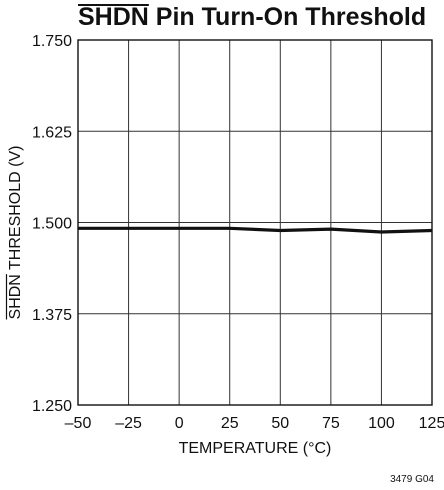  What do you see at coordinates (52, 315) in the screenshot?
I see `y-tick-label: 1.375` at bounding box center [52, 315].